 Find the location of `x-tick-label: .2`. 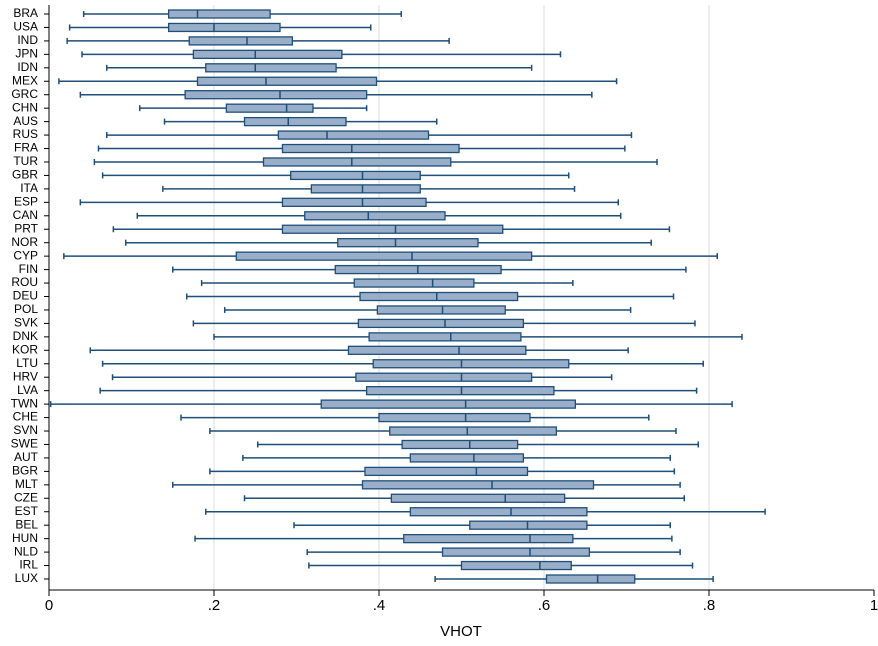

x-tick-label: .2 is located at coordinates (214, 605).